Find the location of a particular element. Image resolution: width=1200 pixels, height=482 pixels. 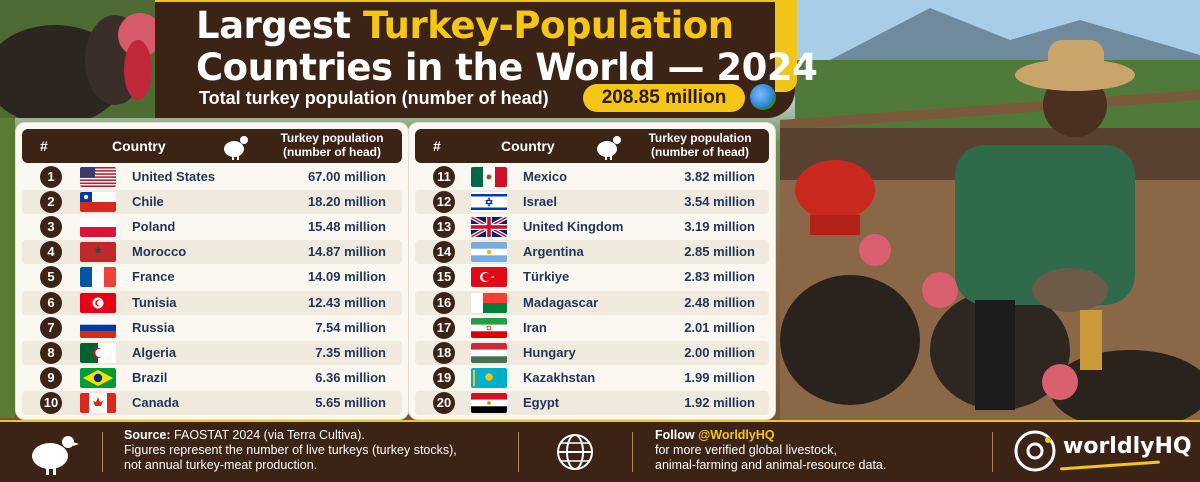

header-population: Turkey population (number of head) is located at coordinates (700, 145).